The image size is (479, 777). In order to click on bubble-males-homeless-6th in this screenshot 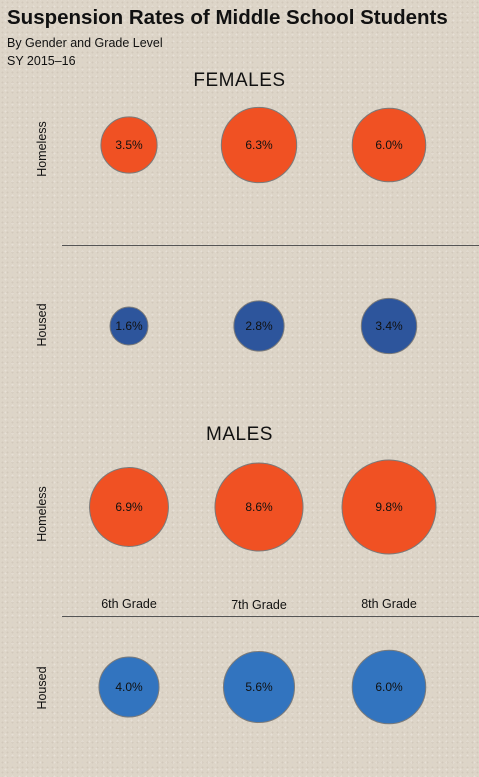, I will do `click(129, 507)`.